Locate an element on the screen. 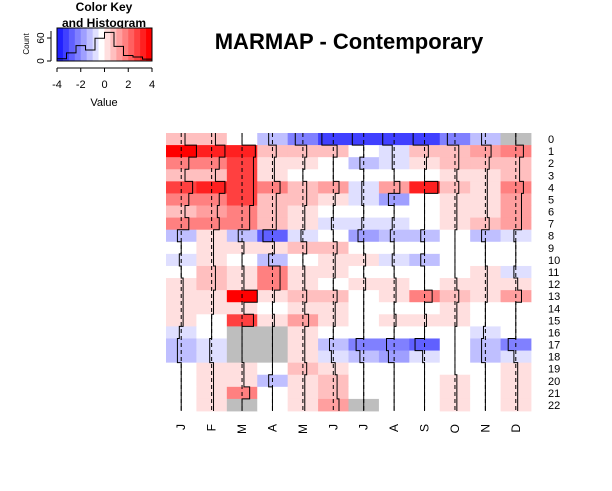 The height and width of the screenshot is (491, 612). row-label: 8 is located at coordinates (551, 237).